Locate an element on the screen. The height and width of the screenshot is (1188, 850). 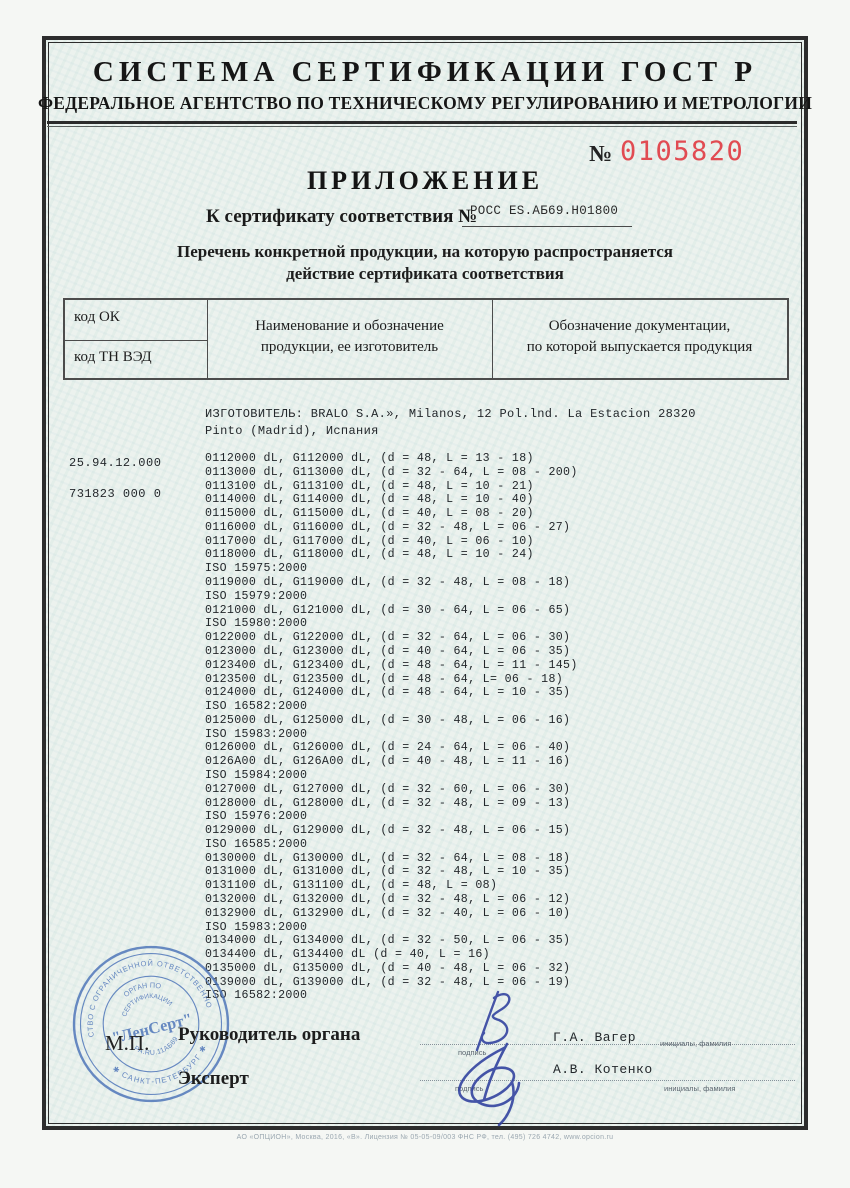
header-divider is located at coordinates (422, 124).